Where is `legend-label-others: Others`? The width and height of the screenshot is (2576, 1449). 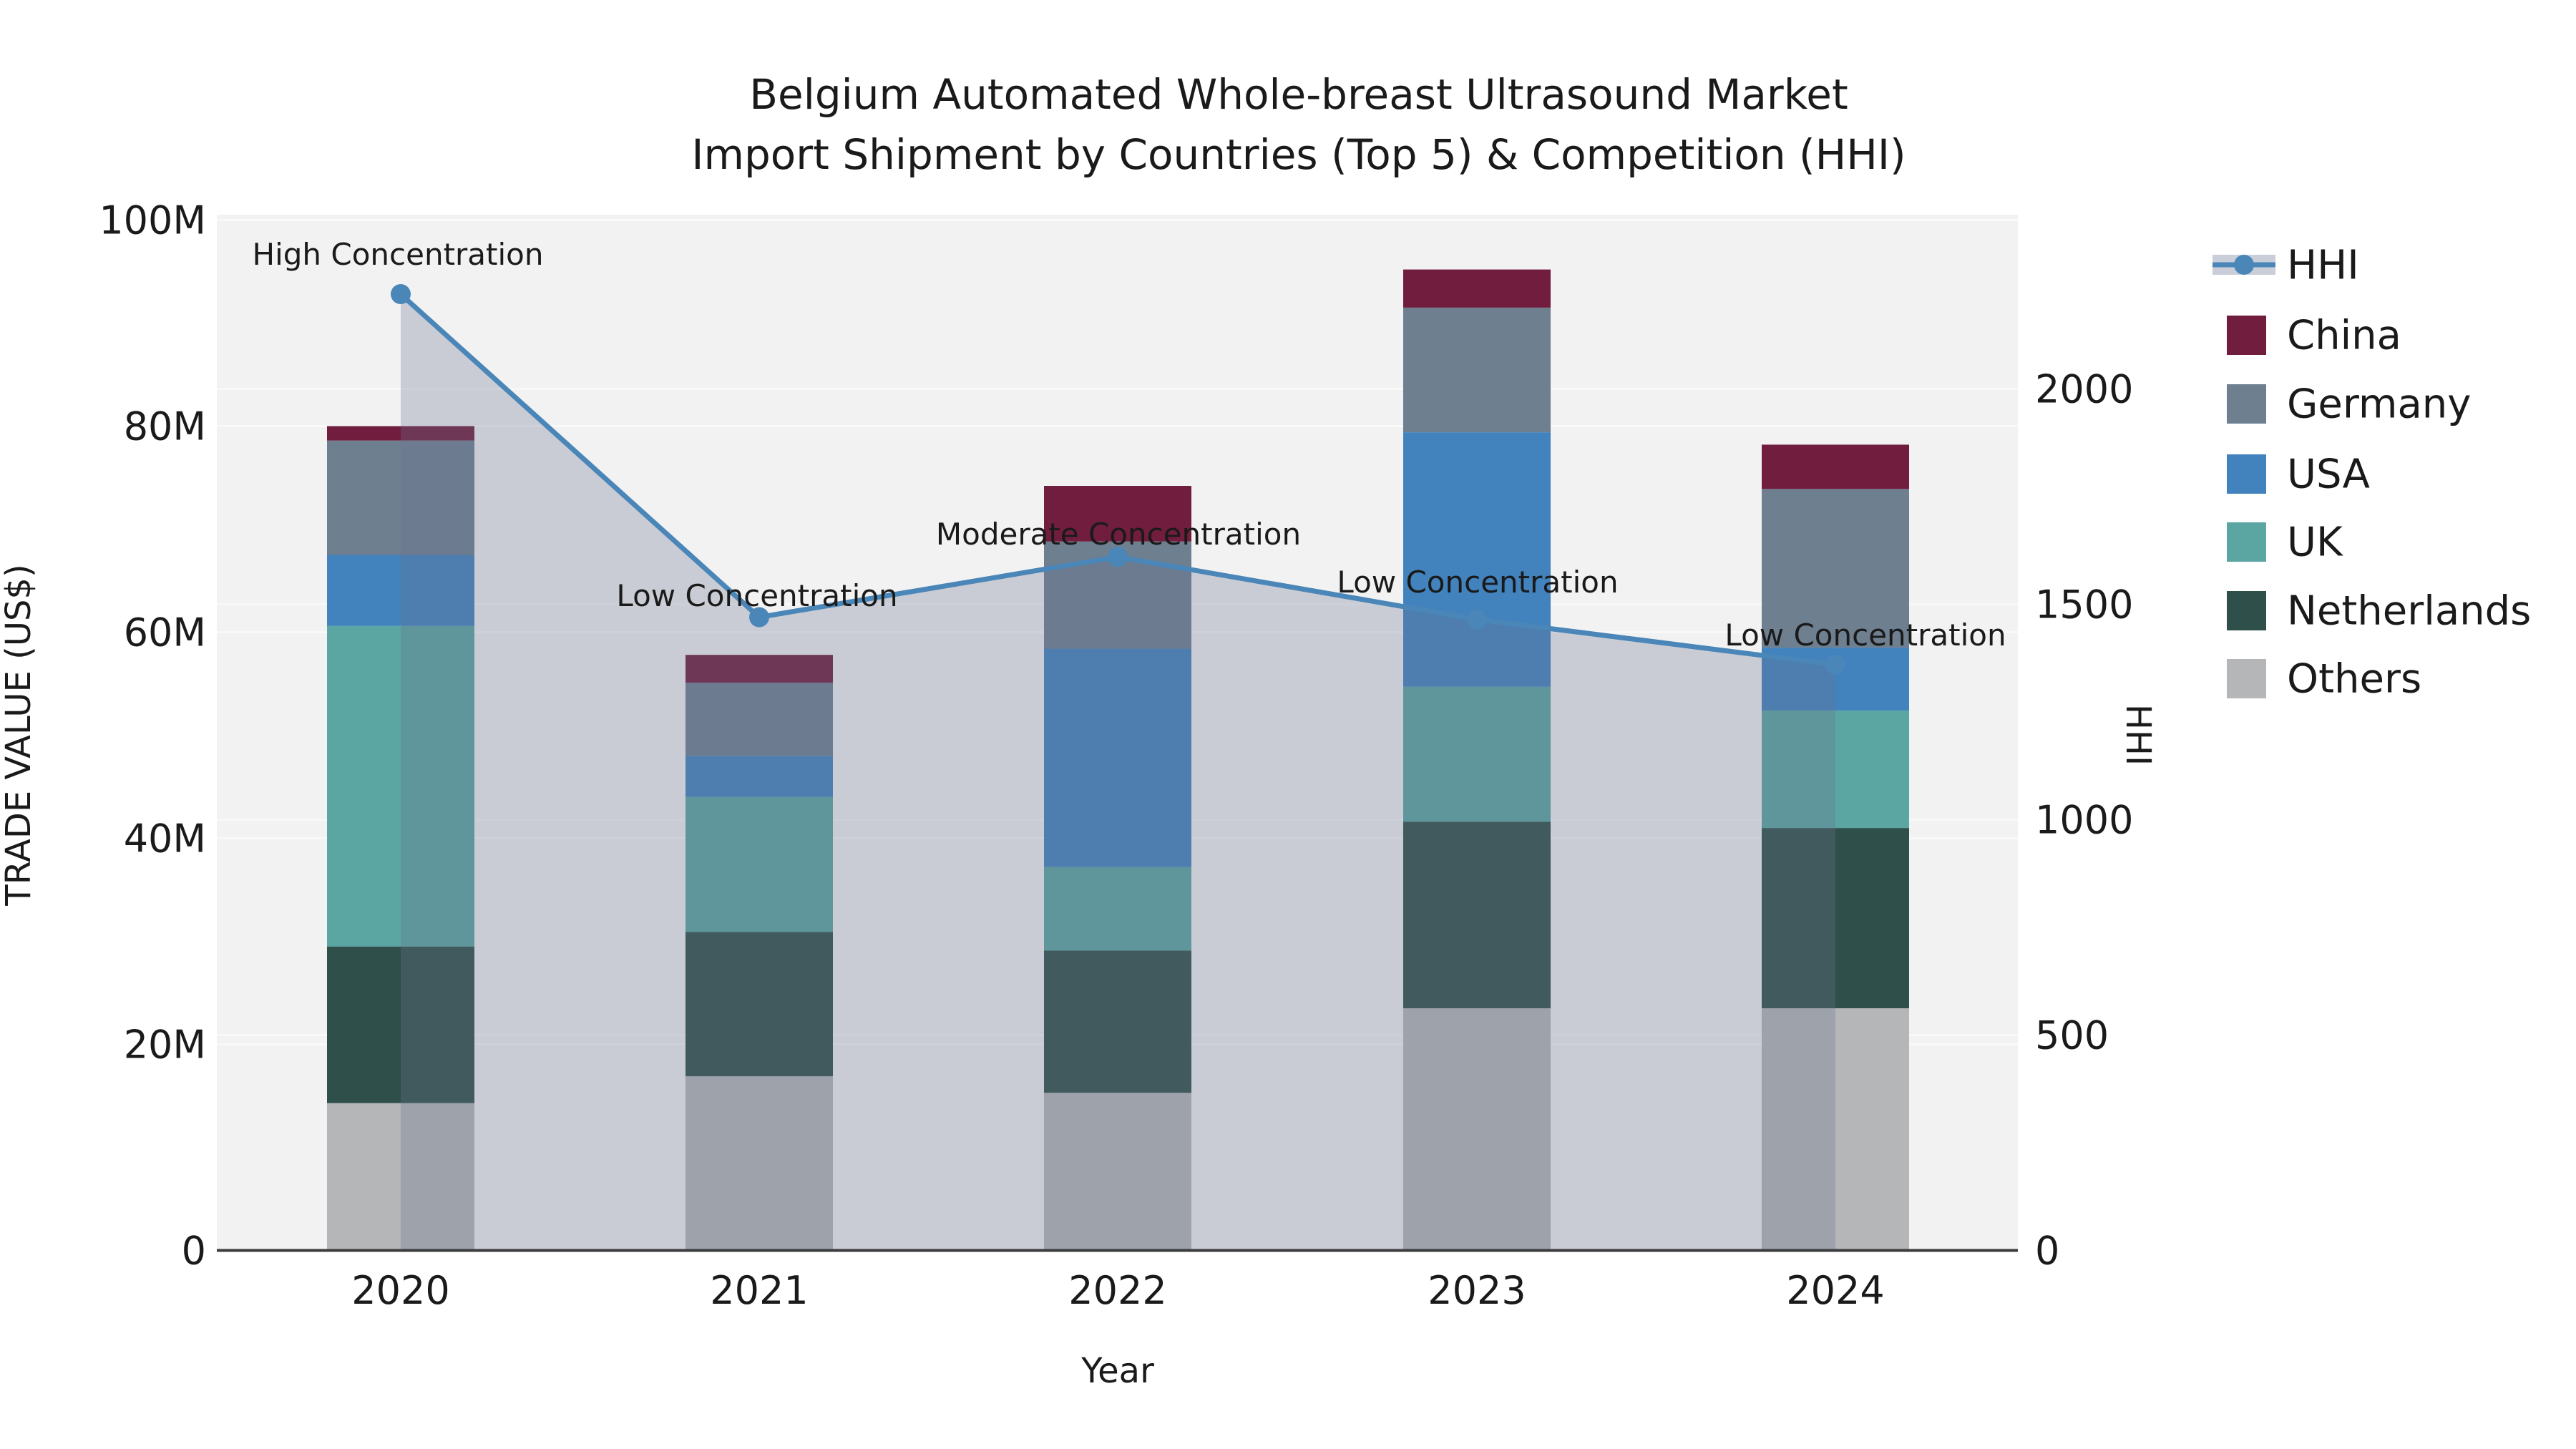
legend-label-others: Others is located at coordinates (2354, 679).